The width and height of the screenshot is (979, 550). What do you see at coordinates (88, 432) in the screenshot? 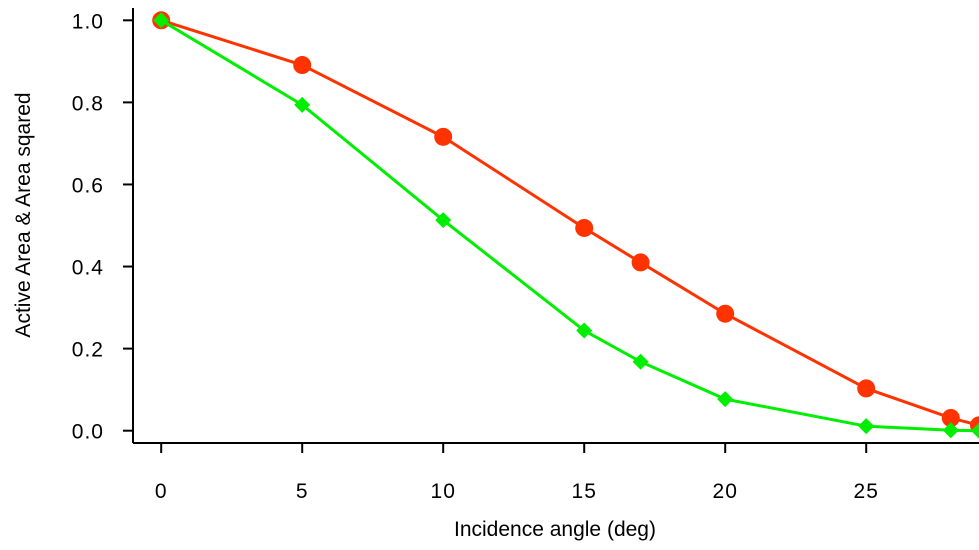
I see `y-tick-label: 0.0` at bounding box center [88, 432].